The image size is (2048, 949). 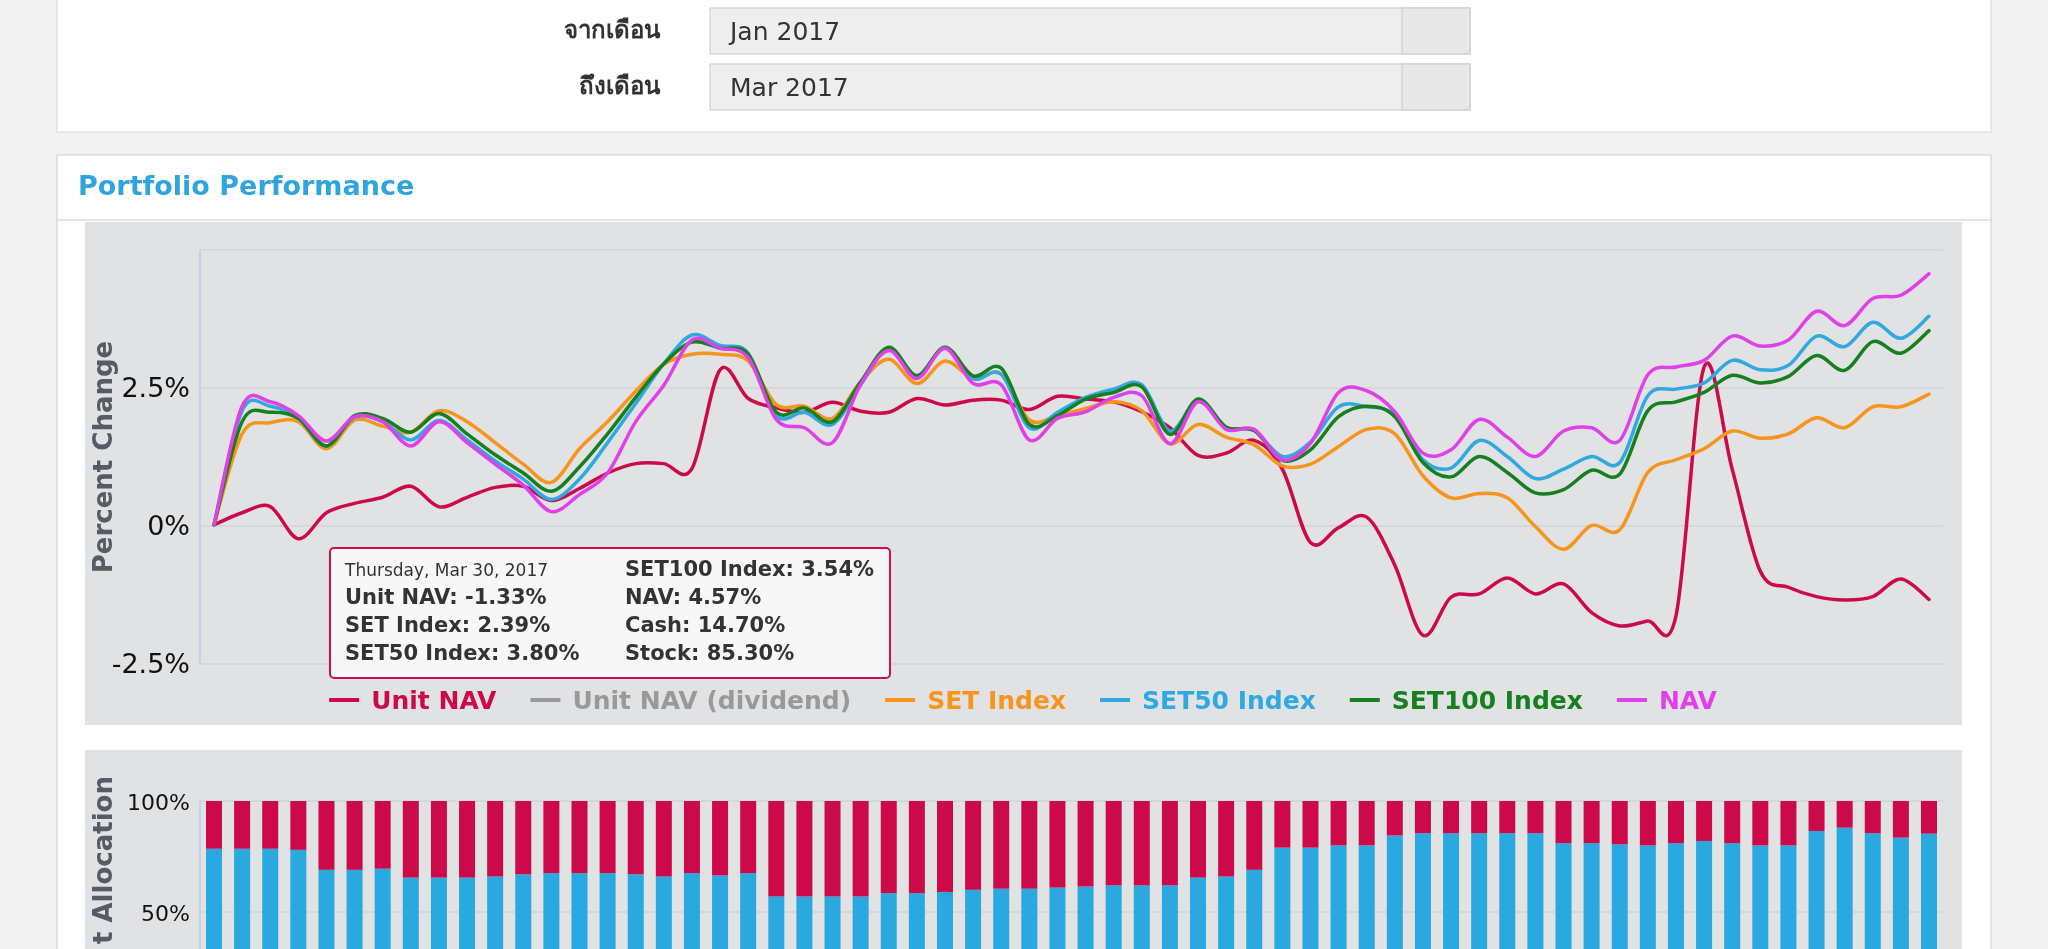 I want to click on annotation: NAV: 4.57%, so click(x=693, y=597).